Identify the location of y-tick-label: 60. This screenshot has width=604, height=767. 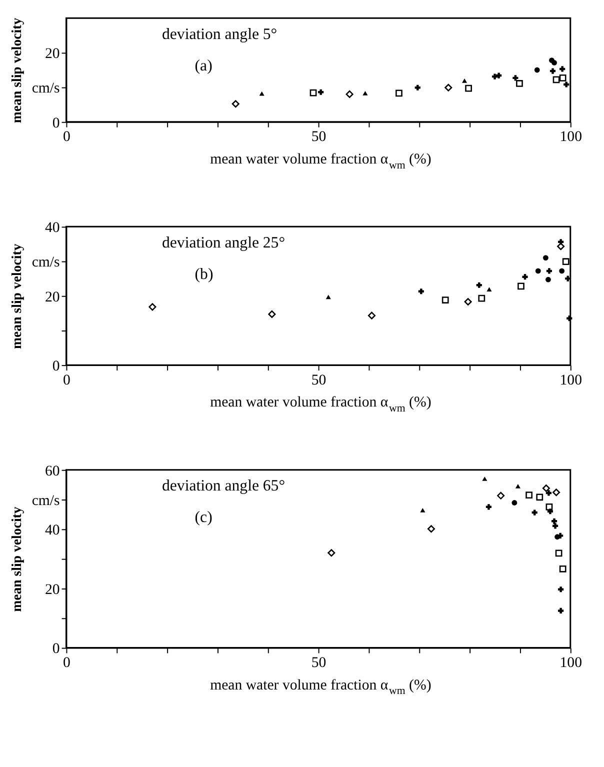
(52, 471).